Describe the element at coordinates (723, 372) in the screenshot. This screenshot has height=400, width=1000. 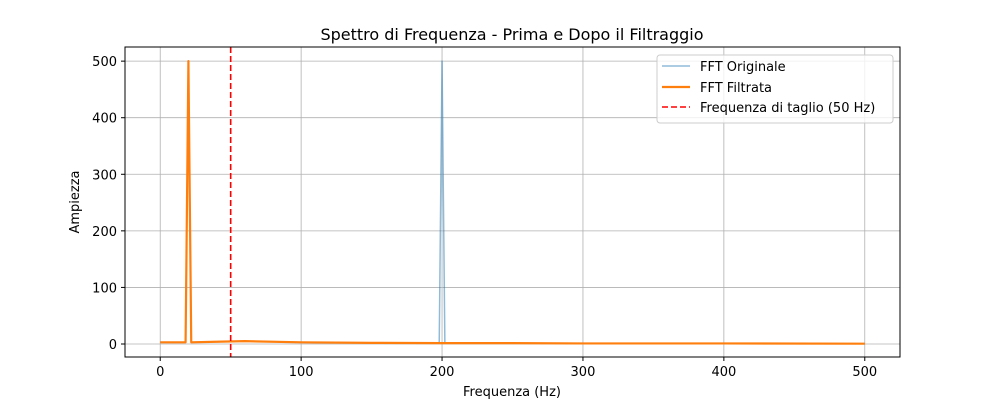
I see `x-tick-label: 400` at that location.